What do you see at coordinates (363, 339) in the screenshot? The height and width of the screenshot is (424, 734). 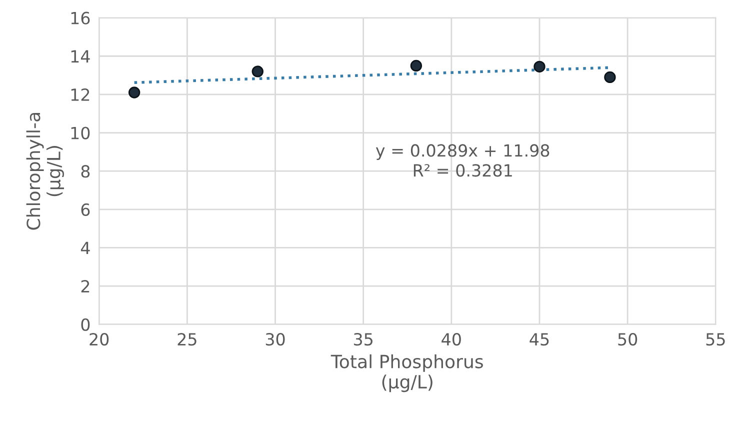 I see `x-tick-label: 35` at bounding box center [363, 339].